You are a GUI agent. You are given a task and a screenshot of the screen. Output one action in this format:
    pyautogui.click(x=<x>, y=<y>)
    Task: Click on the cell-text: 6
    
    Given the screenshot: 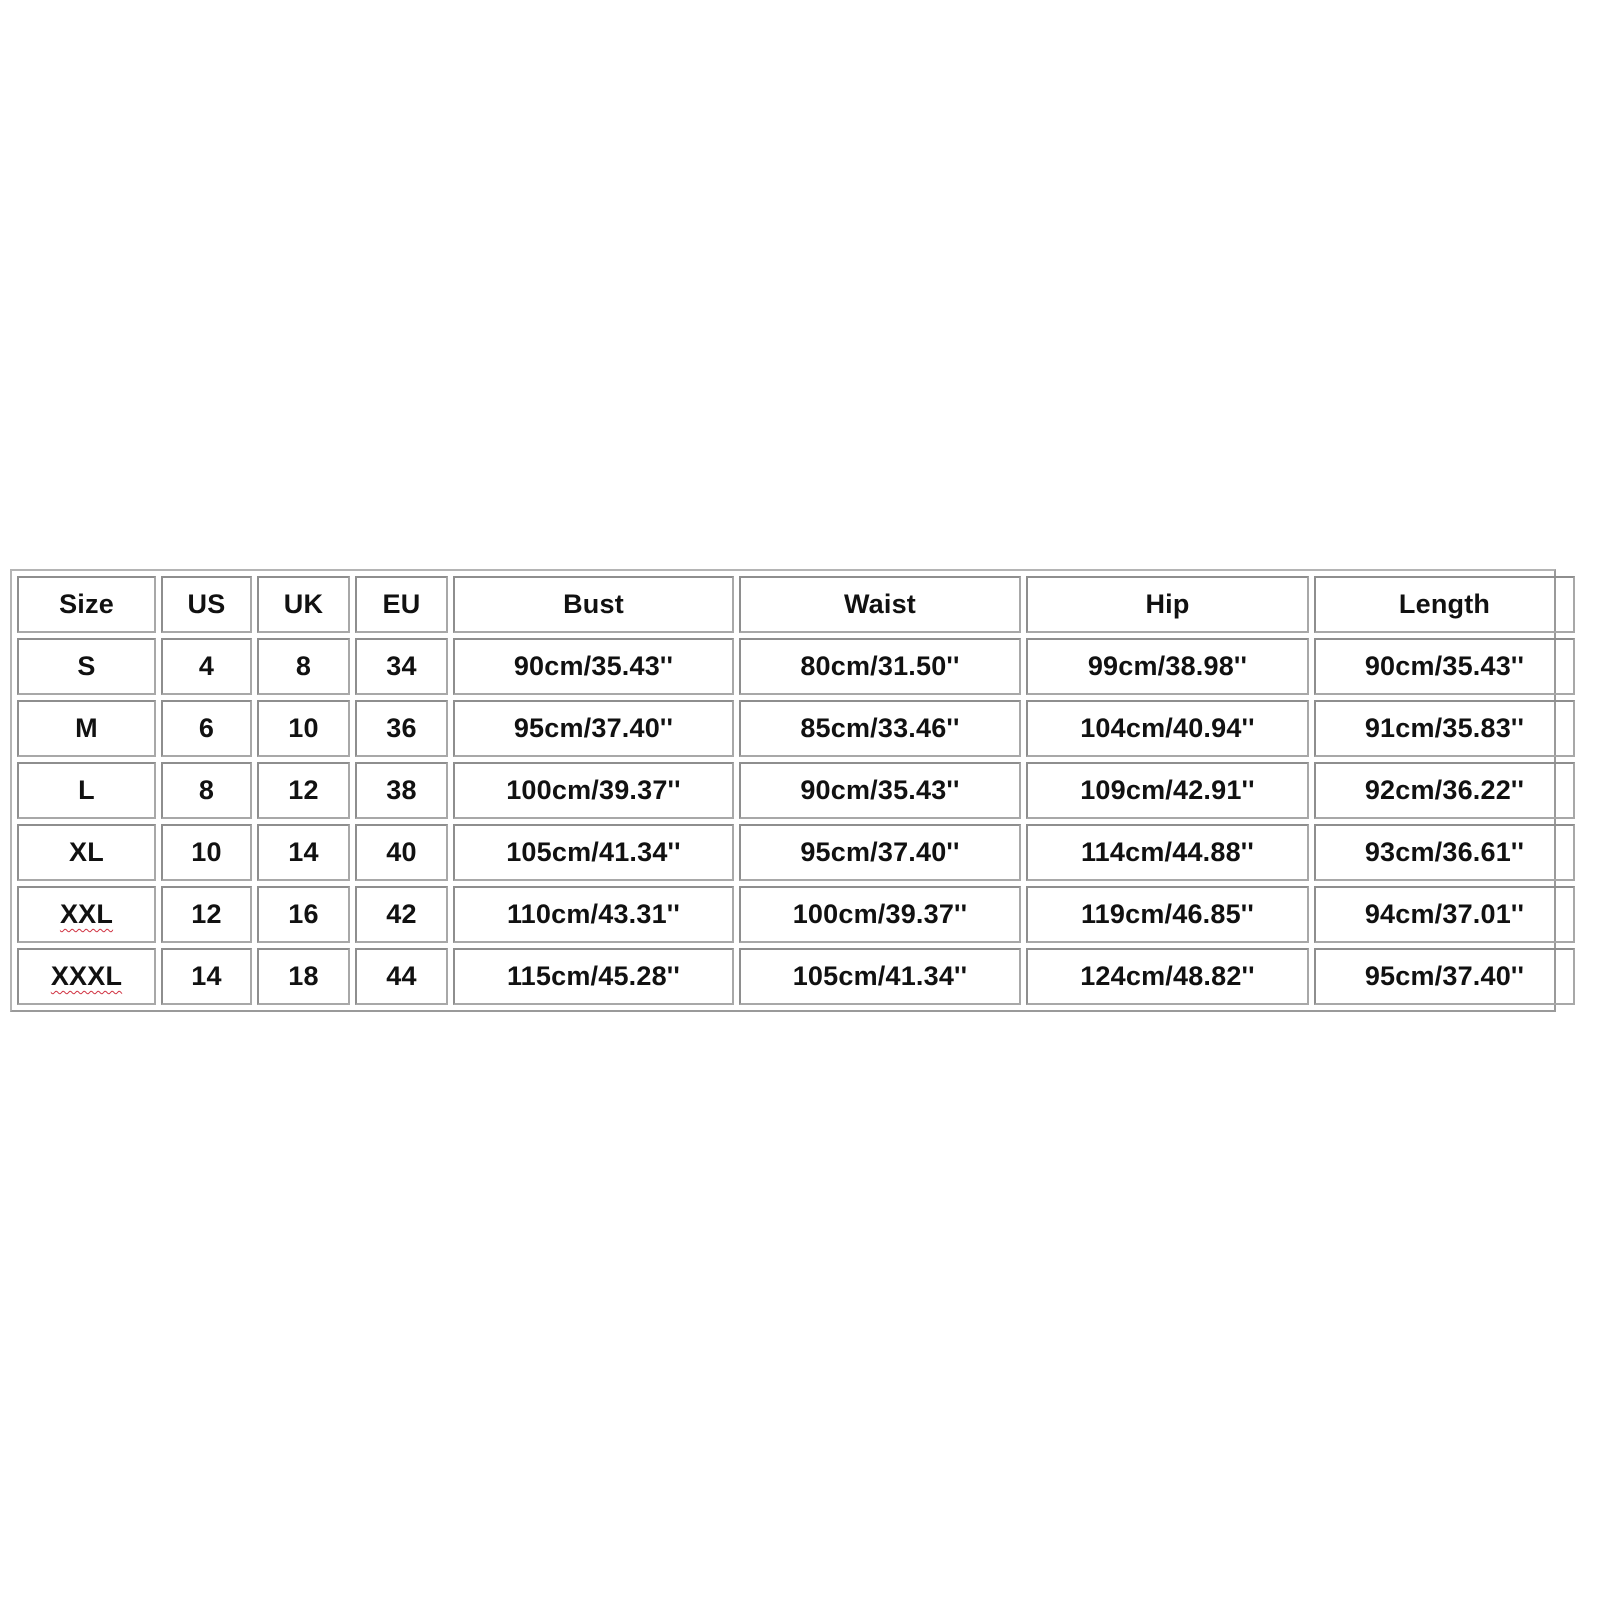 What is the action you would take?
    pyautogui.click(x=206, y=728)
    